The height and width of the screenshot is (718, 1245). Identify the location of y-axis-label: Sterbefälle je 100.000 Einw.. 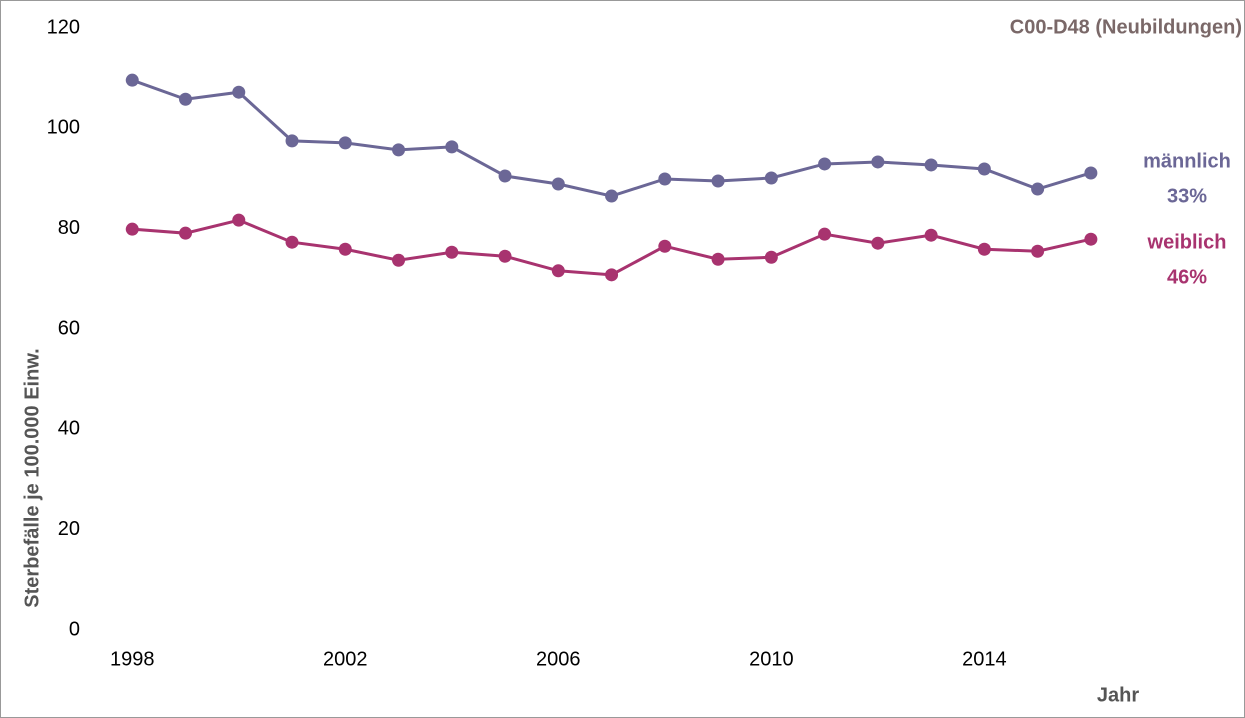
(32, 477).